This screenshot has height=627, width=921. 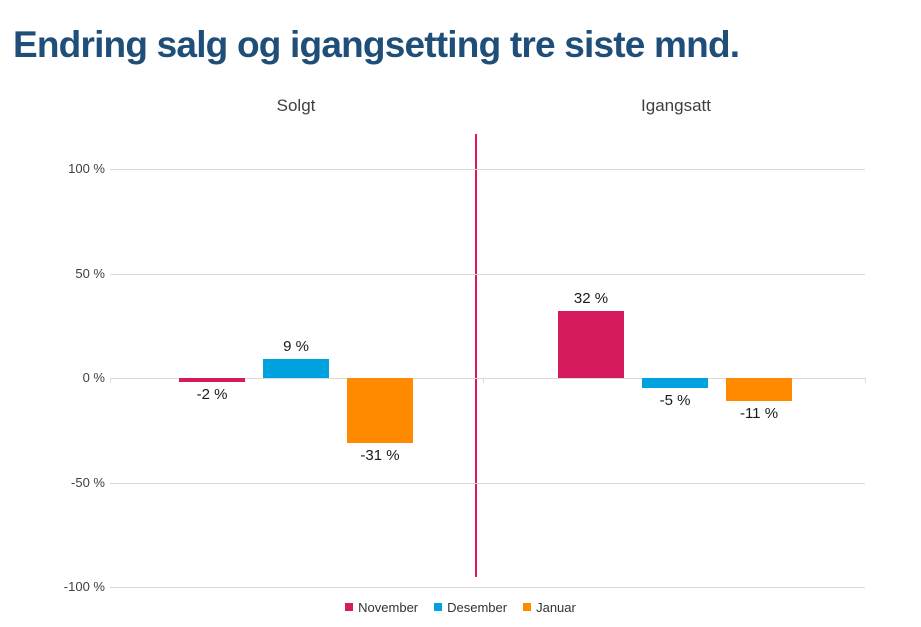 I want to click on value-label: -5 %, so click(x=675, y=400).